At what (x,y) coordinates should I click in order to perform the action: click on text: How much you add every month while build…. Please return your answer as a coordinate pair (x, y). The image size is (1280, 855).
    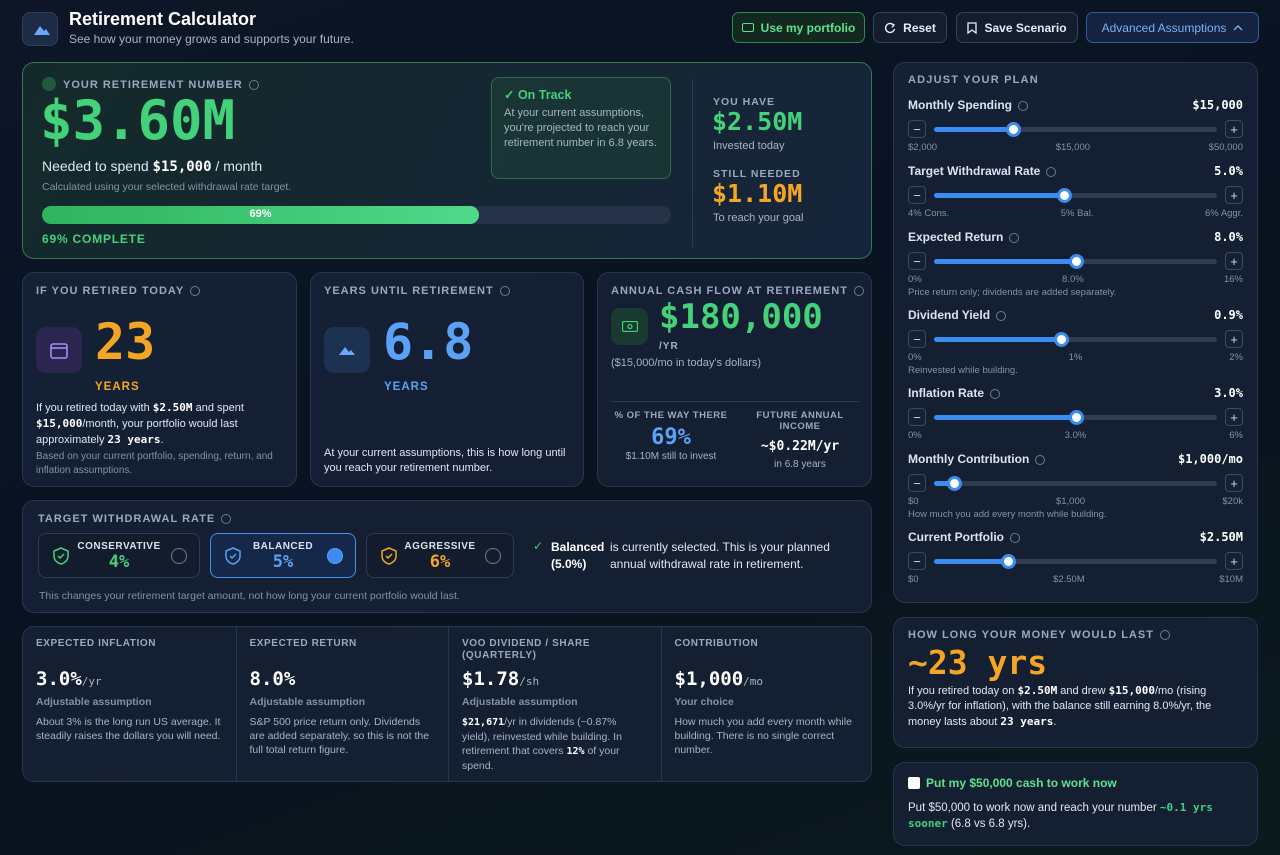
    Looking at the image, I should click on (763, 736).